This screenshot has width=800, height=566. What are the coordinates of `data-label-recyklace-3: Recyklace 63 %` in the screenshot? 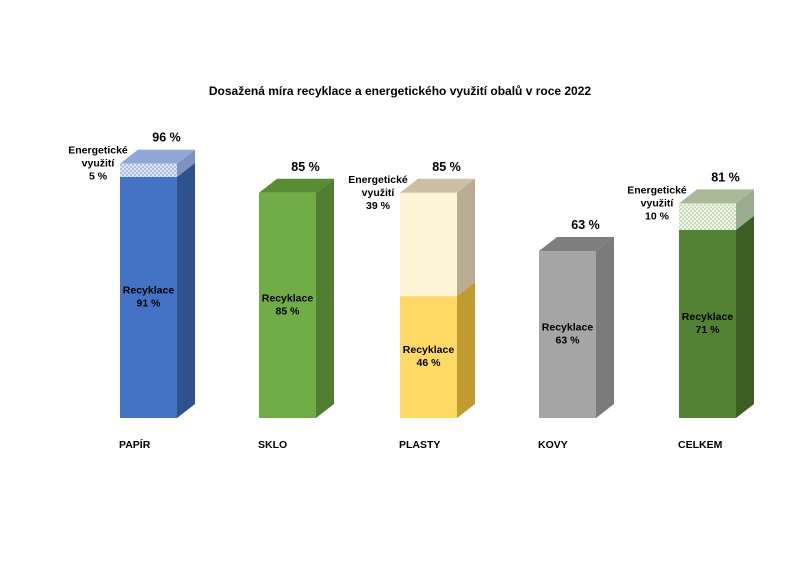 It's located at (568, 334).